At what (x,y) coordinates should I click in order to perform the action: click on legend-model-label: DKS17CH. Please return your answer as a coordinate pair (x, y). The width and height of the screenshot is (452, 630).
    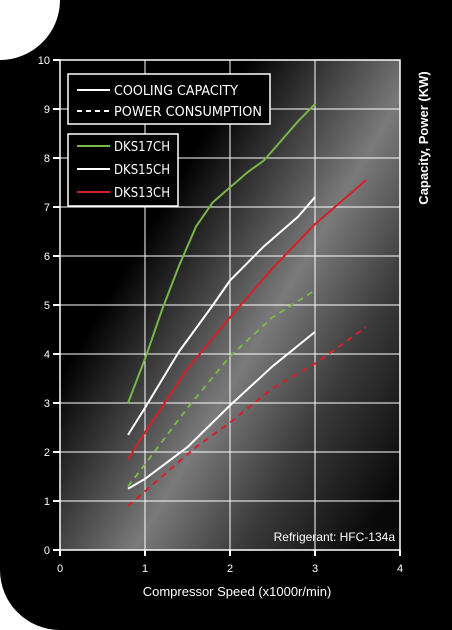
    Looking at the image, I should click on (142, 147).